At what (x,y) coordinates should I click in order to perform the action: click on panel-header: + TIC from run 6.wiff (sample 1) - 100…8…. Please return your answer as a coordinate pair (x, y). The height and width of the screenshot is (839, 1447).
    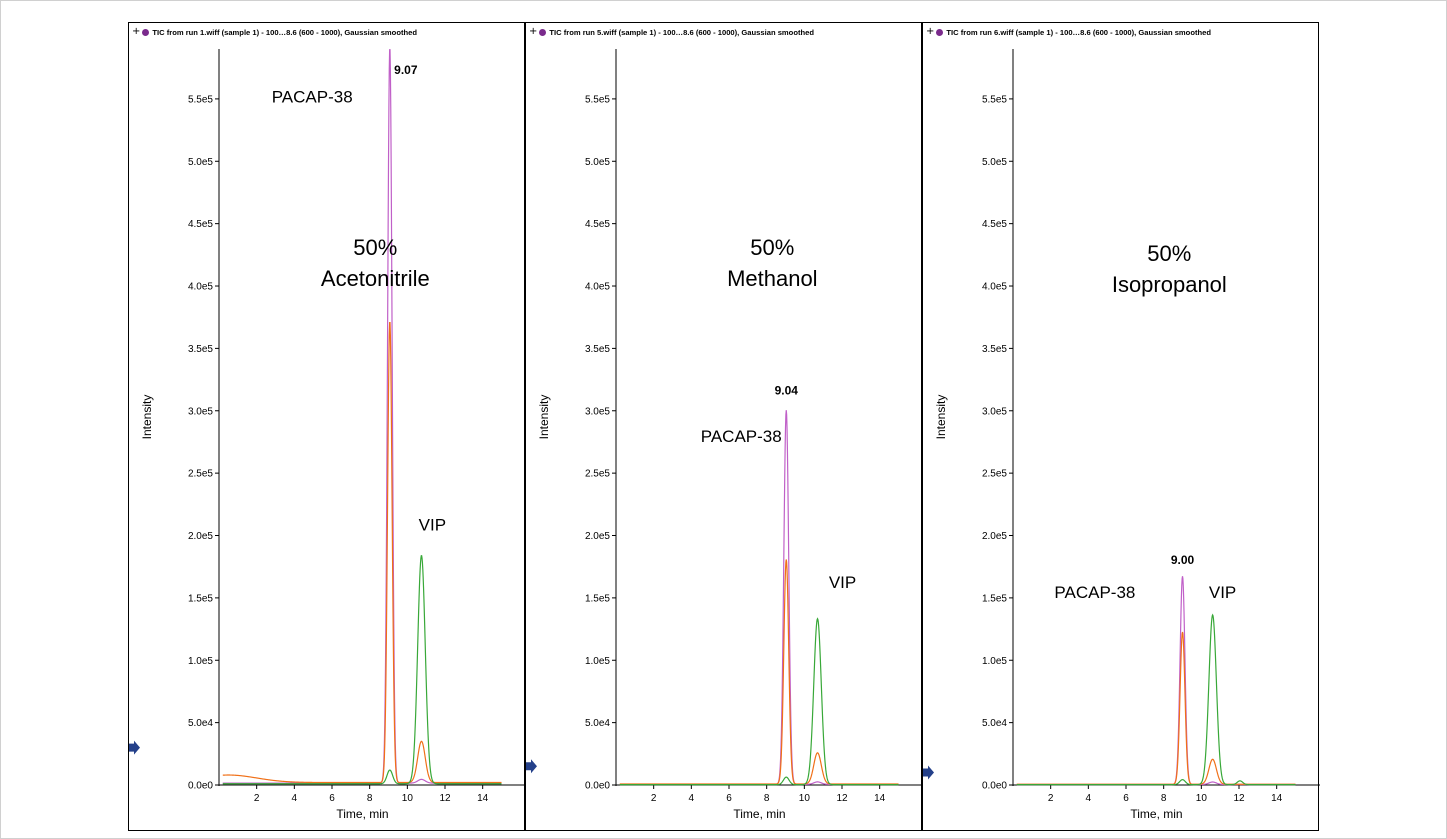
    Looking at the image, I should click on (1068, 32).